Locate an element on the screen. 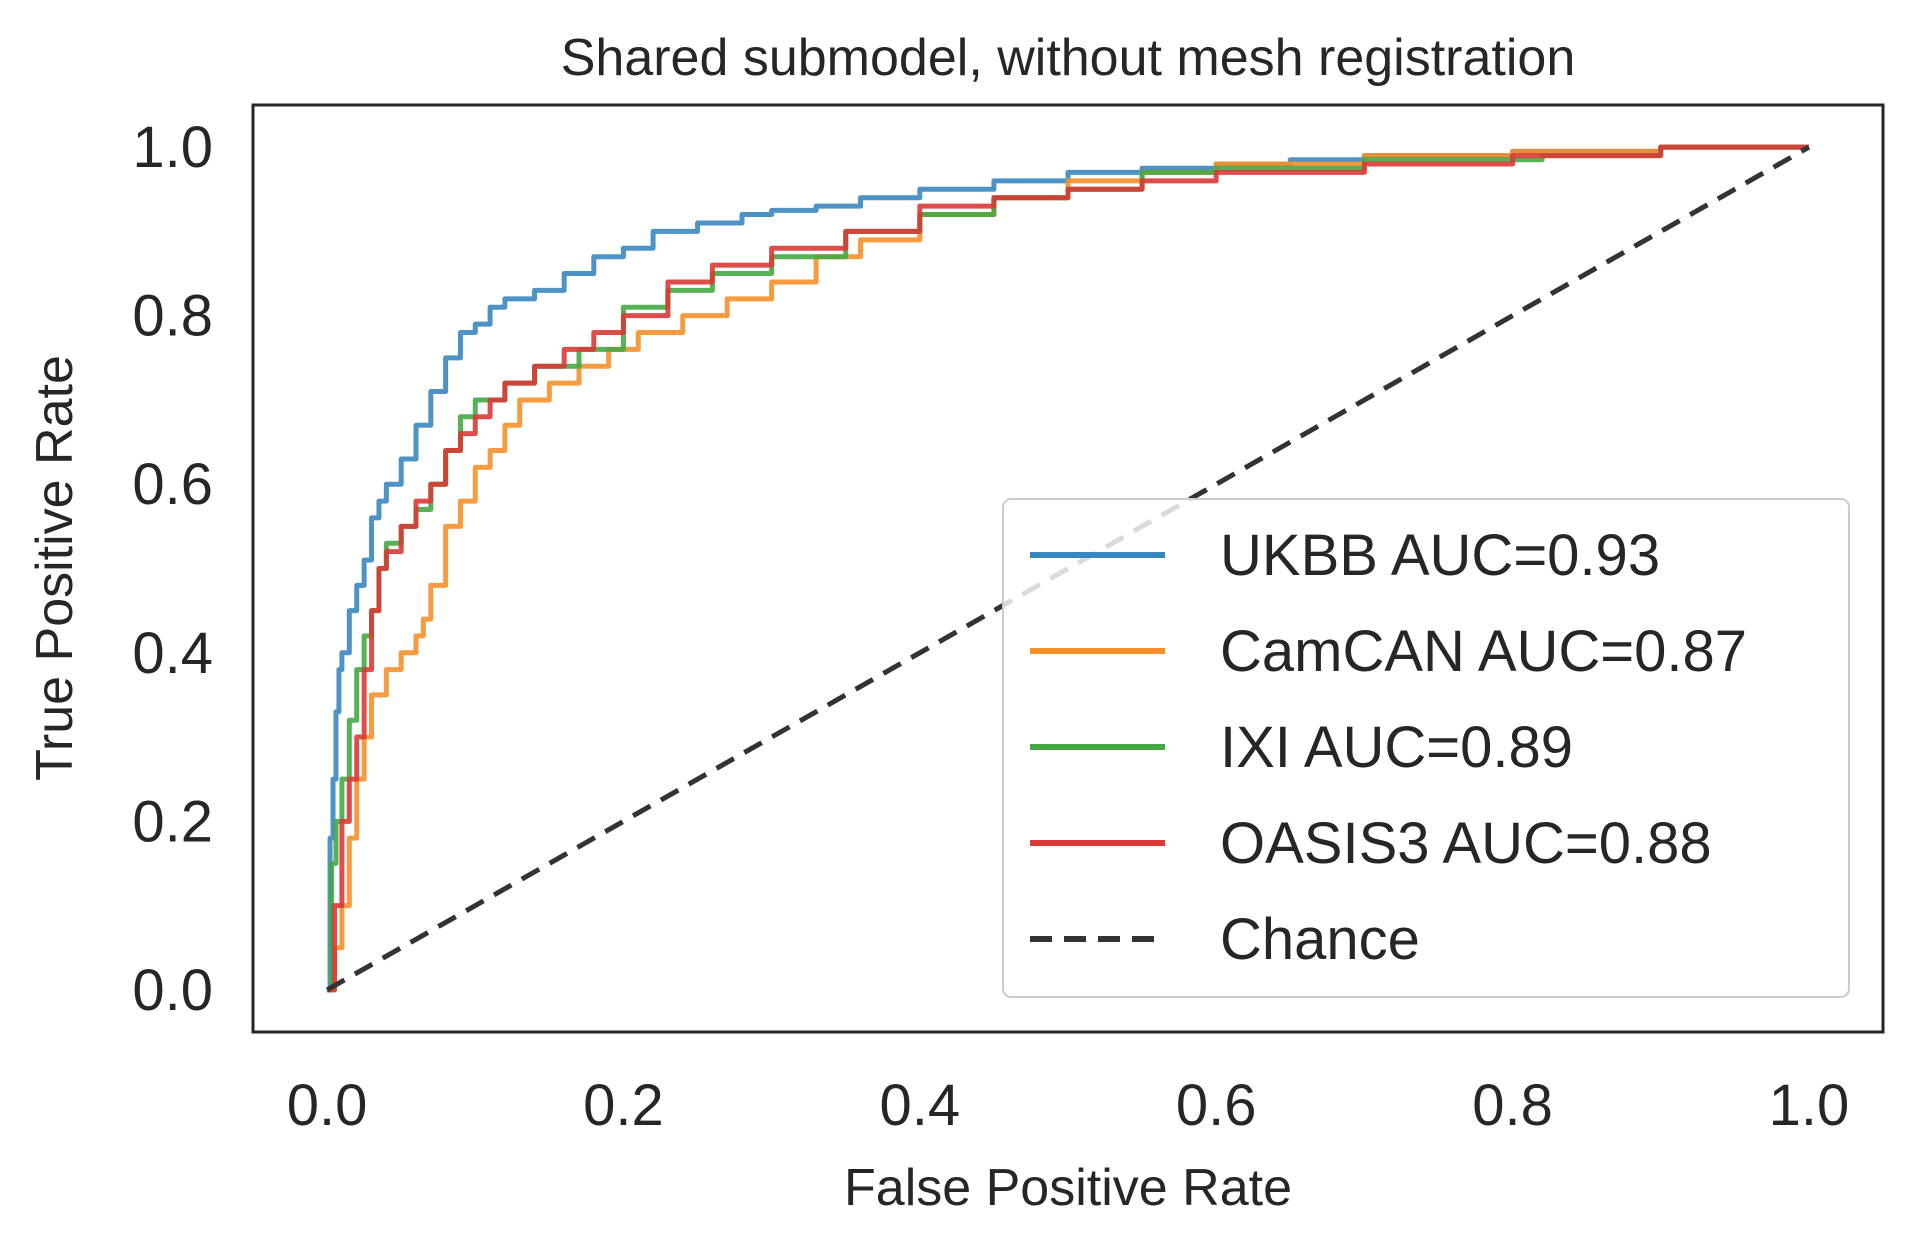 The image size is (1907, 1244). legend-label: CamCAN AUC=0.87 is located at coordinates (1483, 651).